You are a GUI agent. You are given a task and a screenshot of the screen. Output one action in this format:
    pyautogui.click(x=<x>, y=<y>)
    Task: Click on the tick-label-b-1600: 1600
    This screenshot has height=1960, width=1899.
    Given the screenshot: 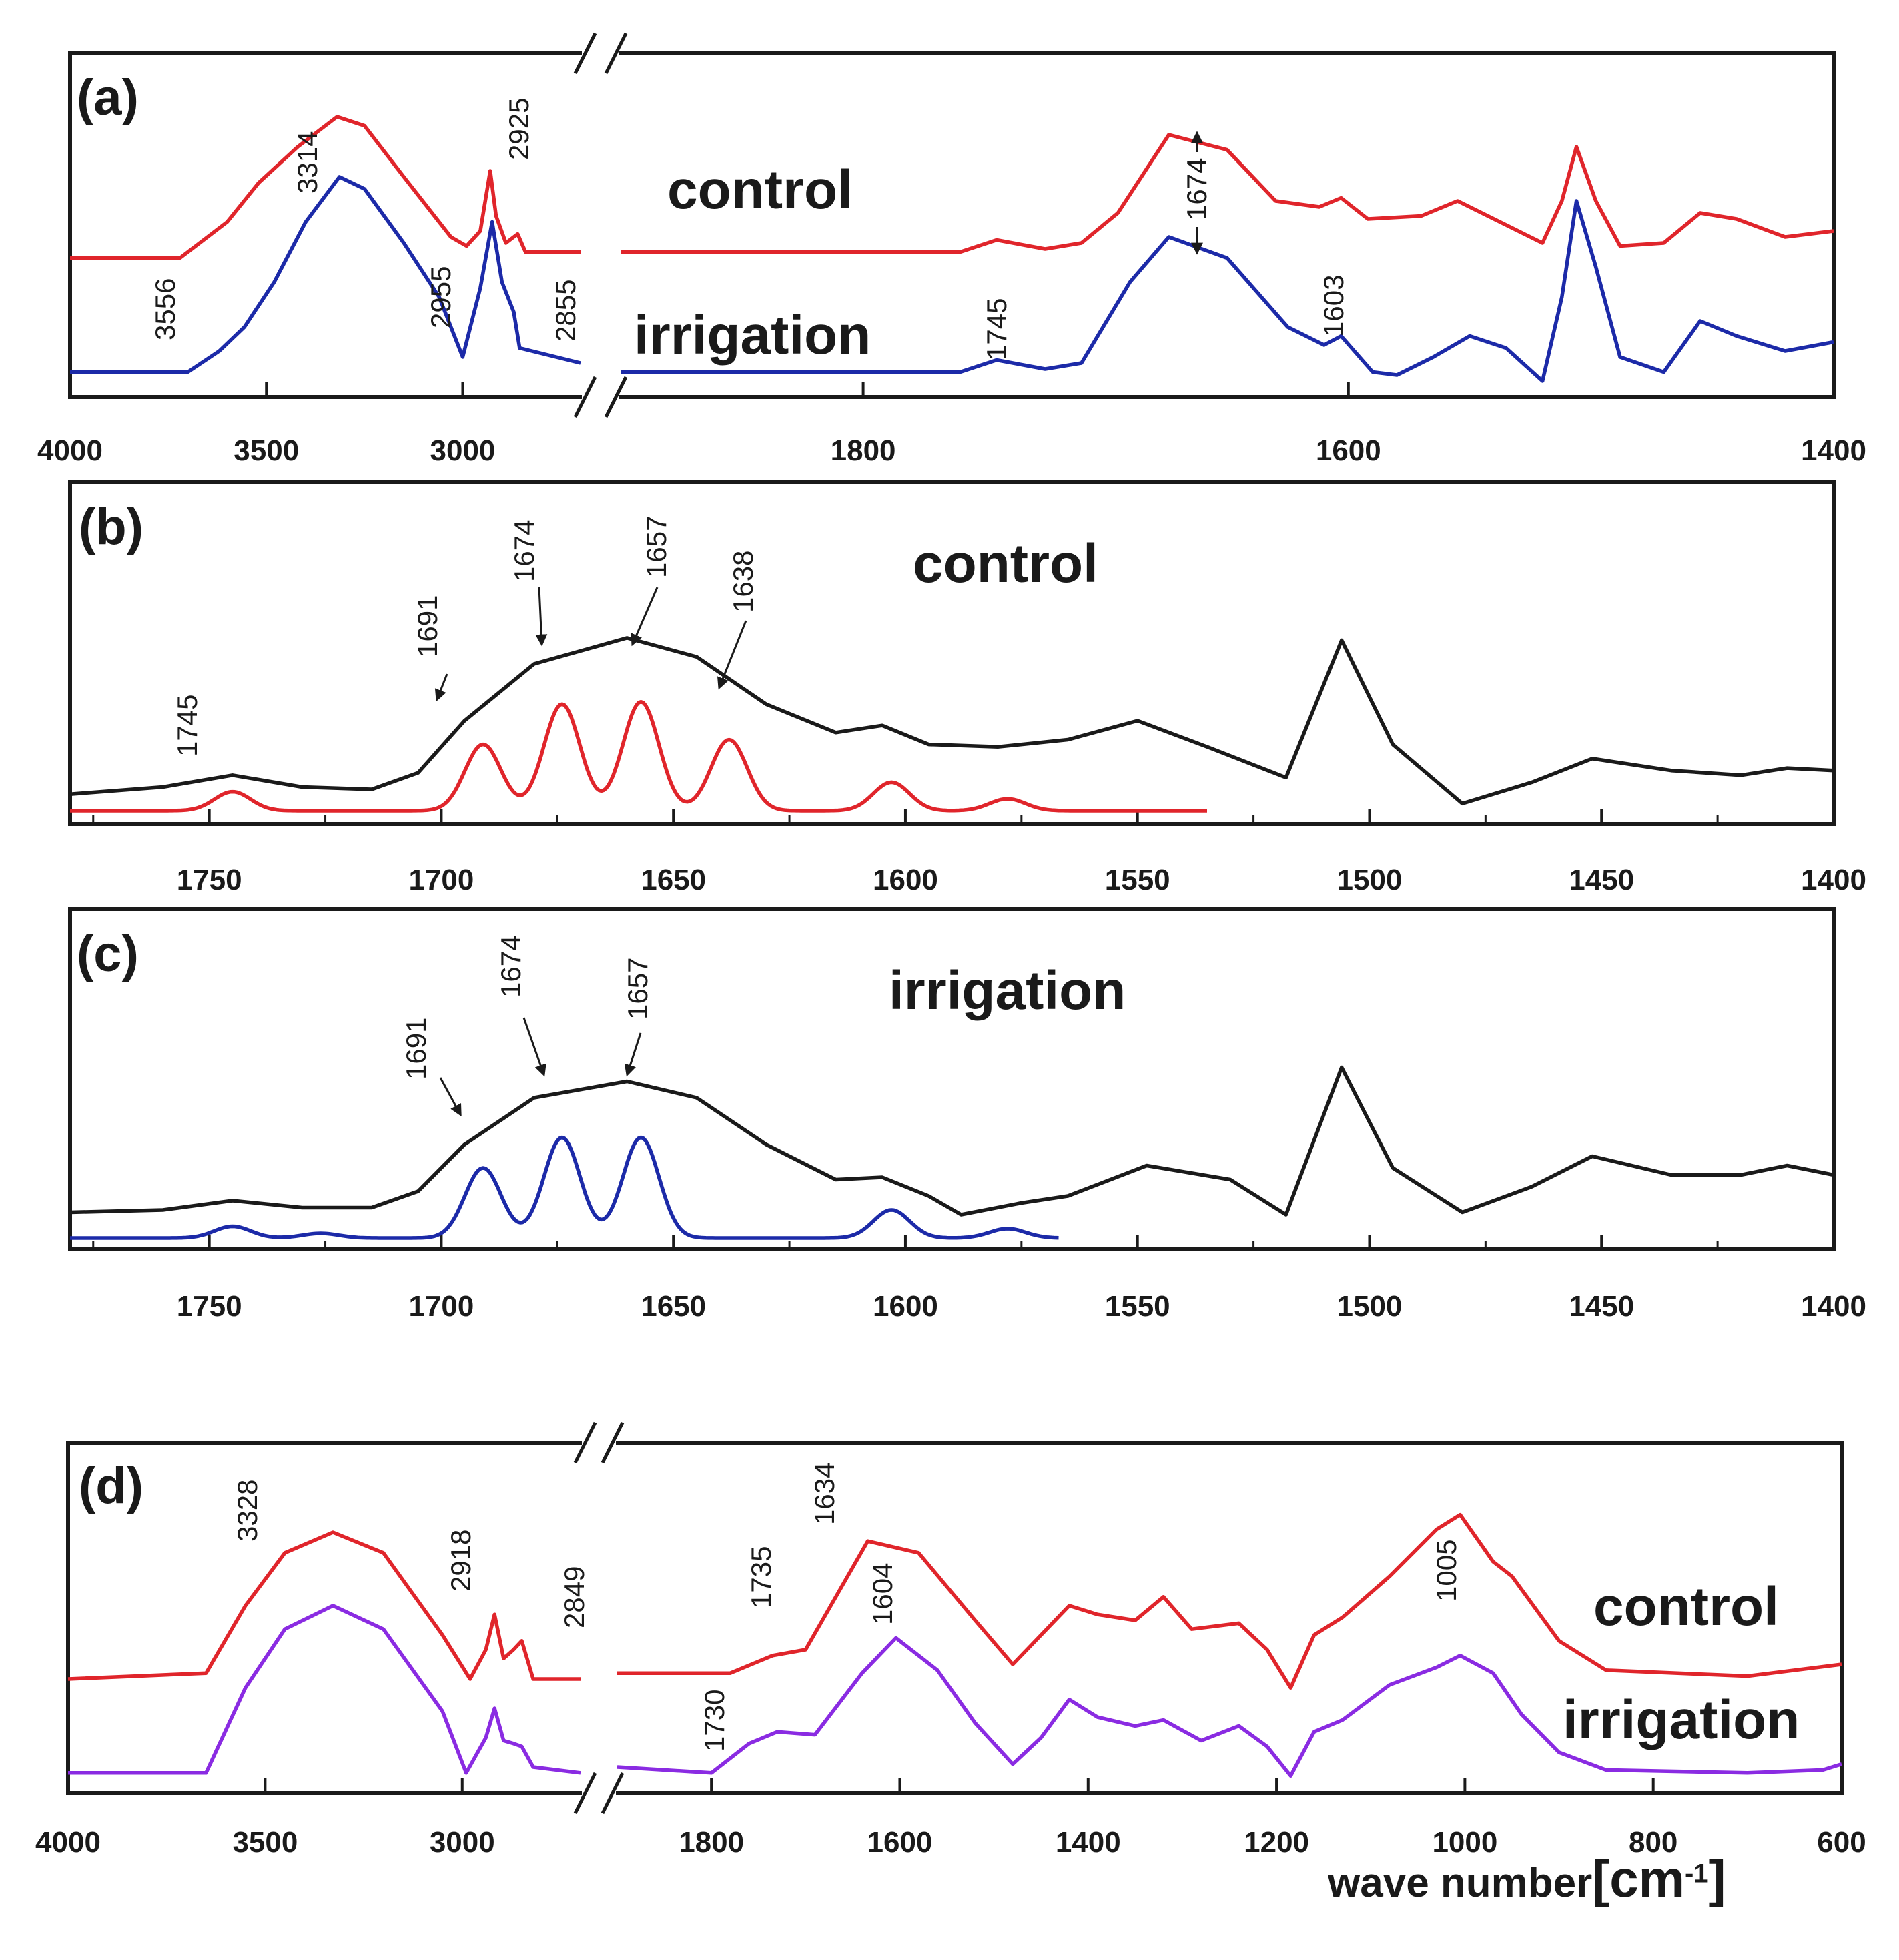 What is the action you would take?
    pyautogui.click(x=906, y=880)
    